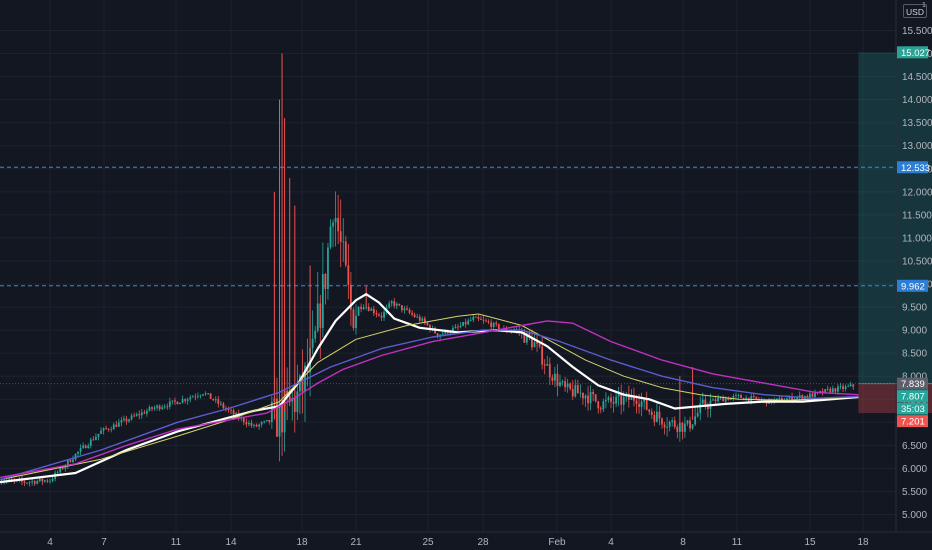 The height and width of the screenshot is (550, 932). What do you see at coordinates (917, 238) in the screenshot?
I see `y-tick-label: 11.000` at bounding box center [917, 238].